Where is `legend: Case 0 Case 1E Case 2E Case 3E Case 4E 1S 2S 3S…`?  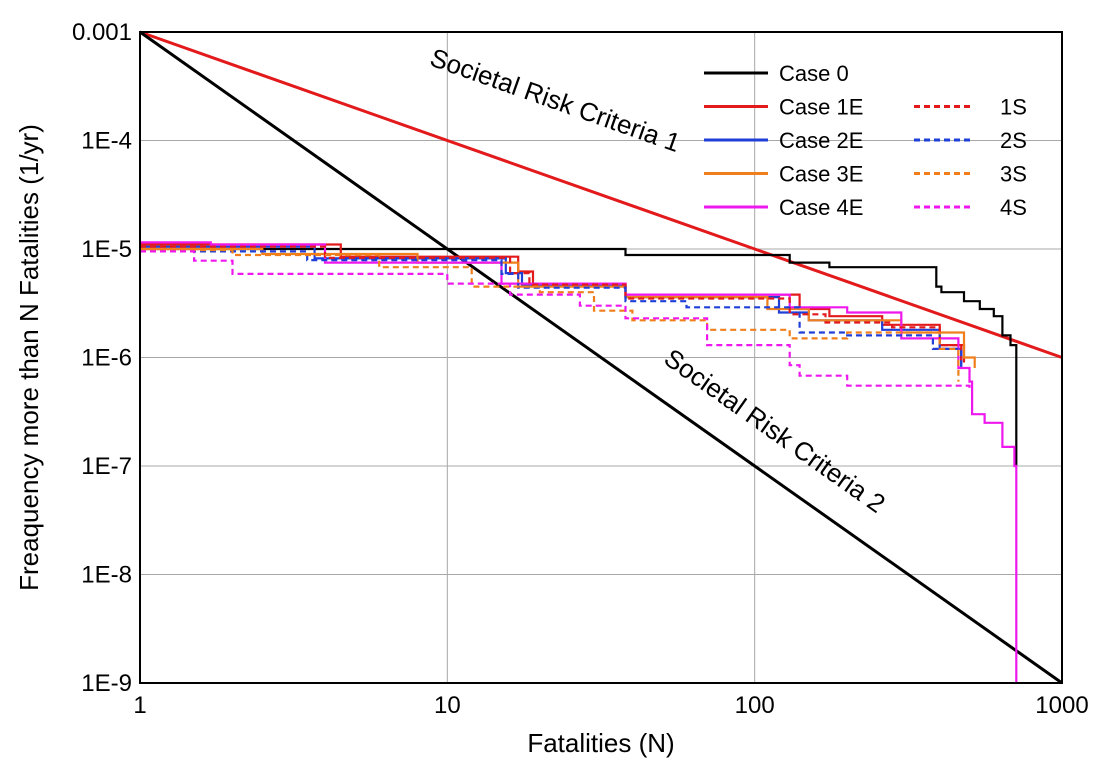 legend: Case 0 Case 1E Case 2E Case 3E Case 4E 1S 2S 3S… is located at coordinates (865, 140).